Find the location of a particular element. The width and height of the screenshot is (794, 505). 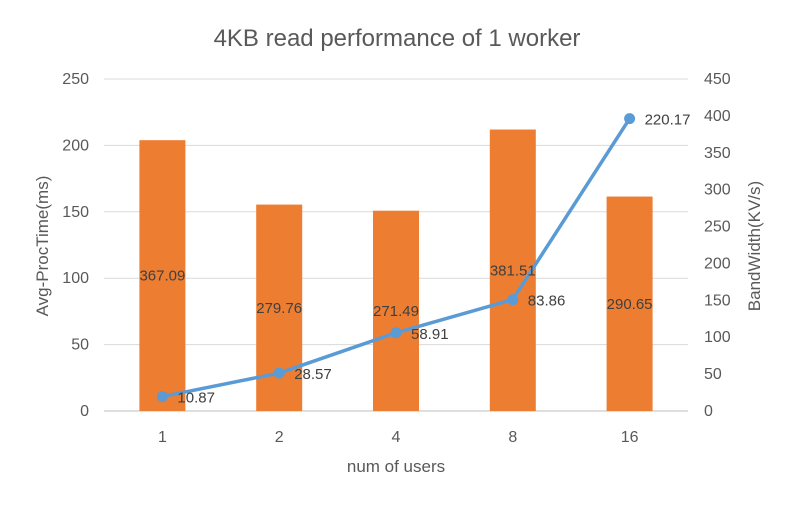

y-right-tick-label: 0 is located at coordinates (708, 411).